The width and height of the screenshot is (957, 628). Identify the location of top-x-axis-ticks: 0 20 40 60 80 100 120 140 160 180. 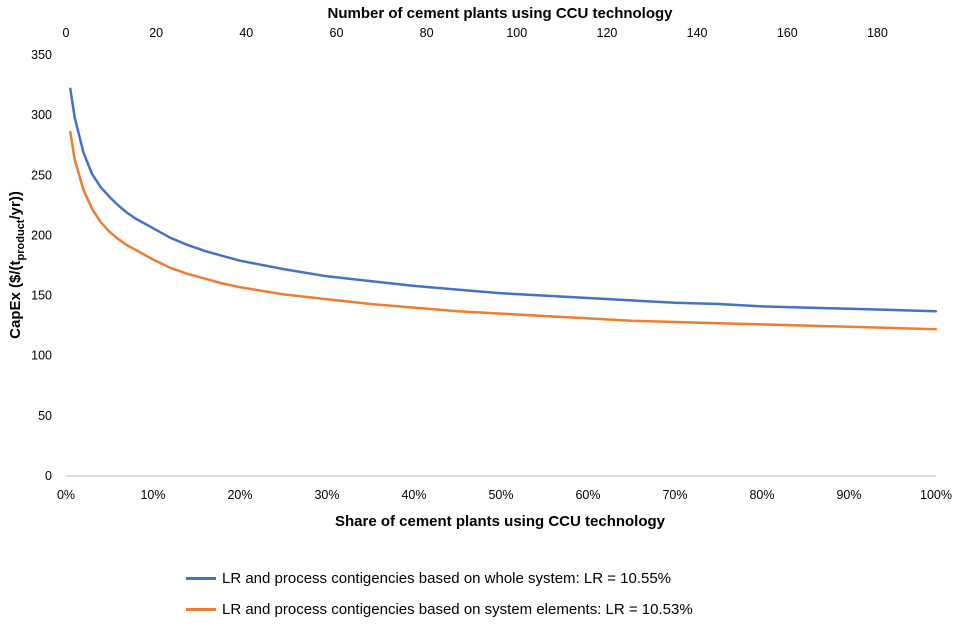
(475, 33).